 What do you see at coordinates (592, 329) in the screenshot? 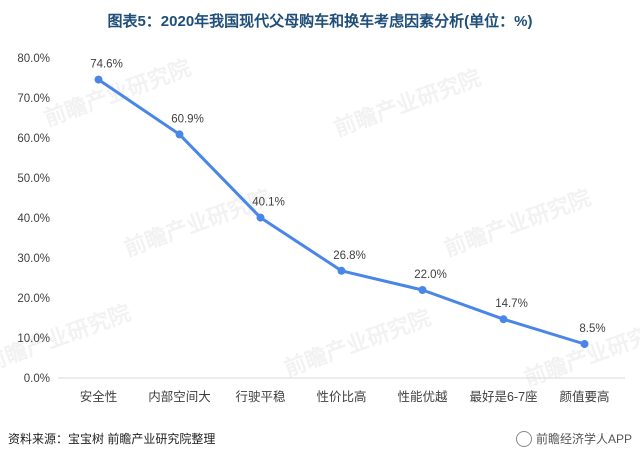
I see `data-label: 8.5%` at bounding box center [592, 329].